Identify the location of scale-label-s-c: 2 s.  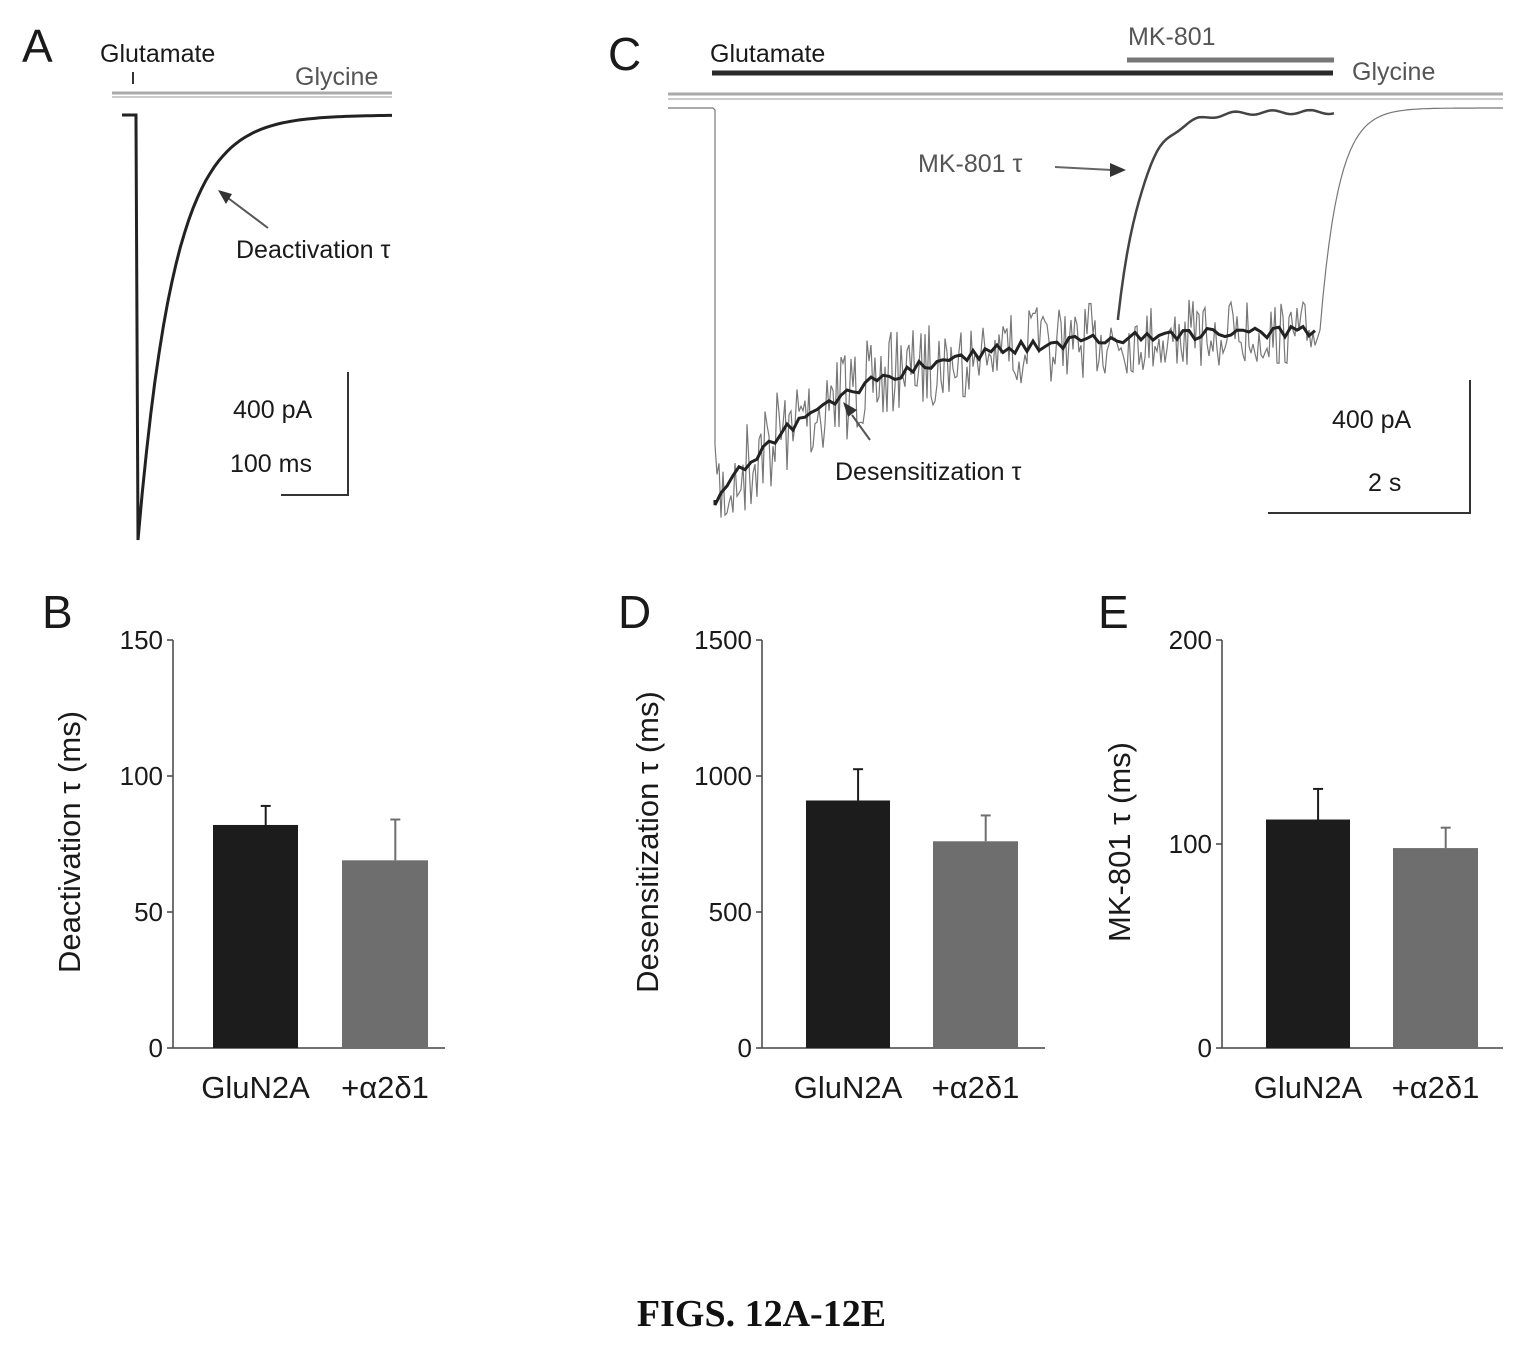
(1384, 483).